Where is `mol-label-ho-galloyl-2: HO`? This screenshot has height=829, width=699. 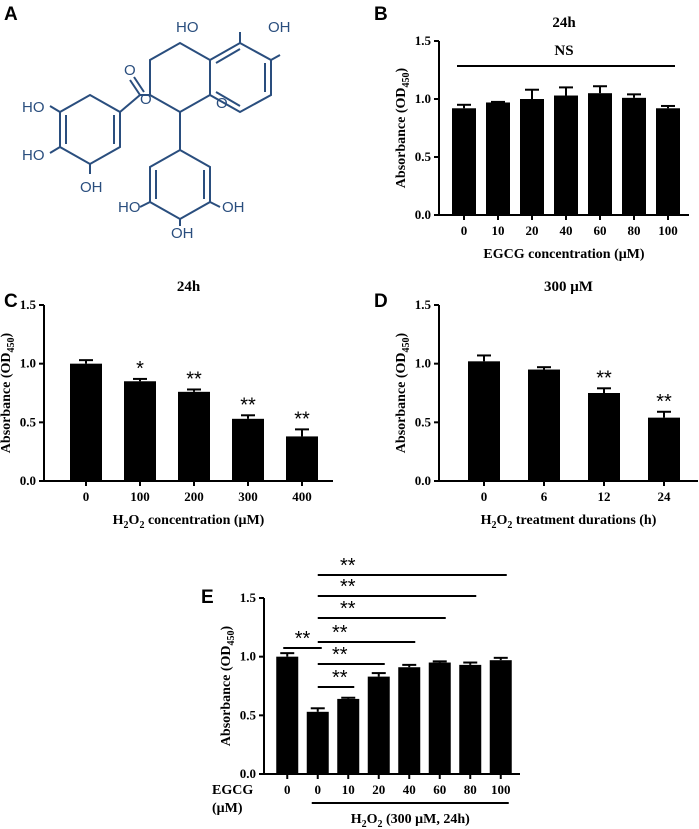
mol-label-ho-galloyl-2: HO is located at coordinates (33, 155).